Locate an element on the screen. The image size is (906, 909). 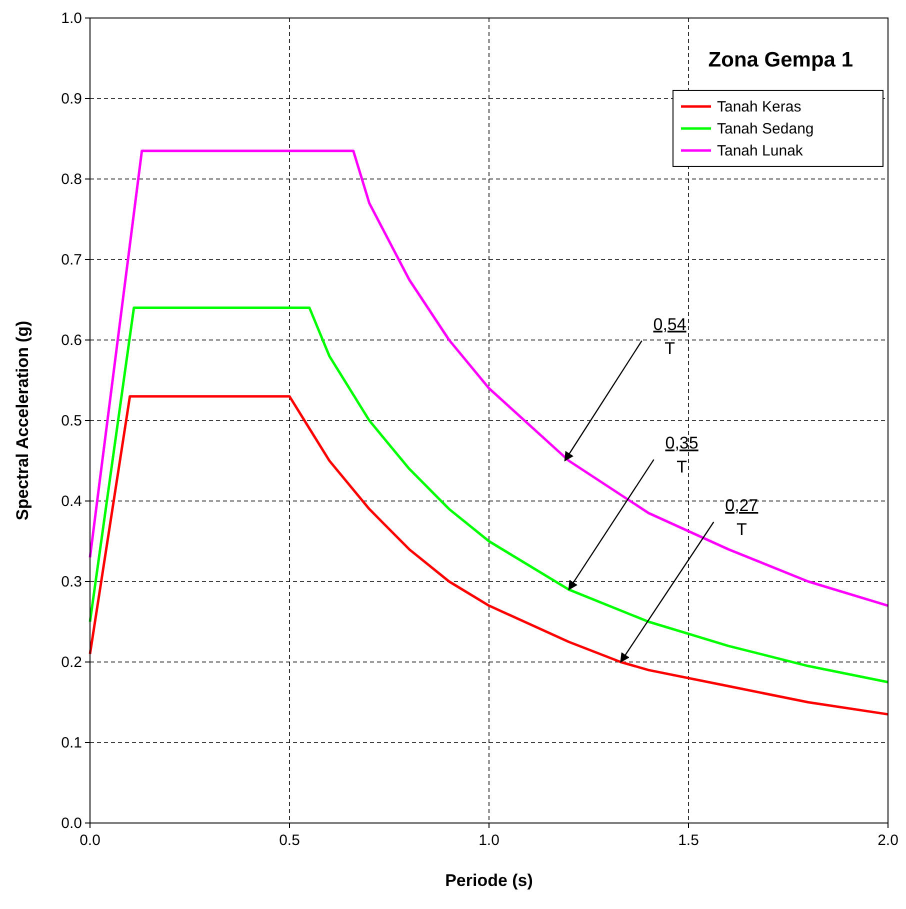
y-tick-label: 0.2 is located at coordinates (71, 662).